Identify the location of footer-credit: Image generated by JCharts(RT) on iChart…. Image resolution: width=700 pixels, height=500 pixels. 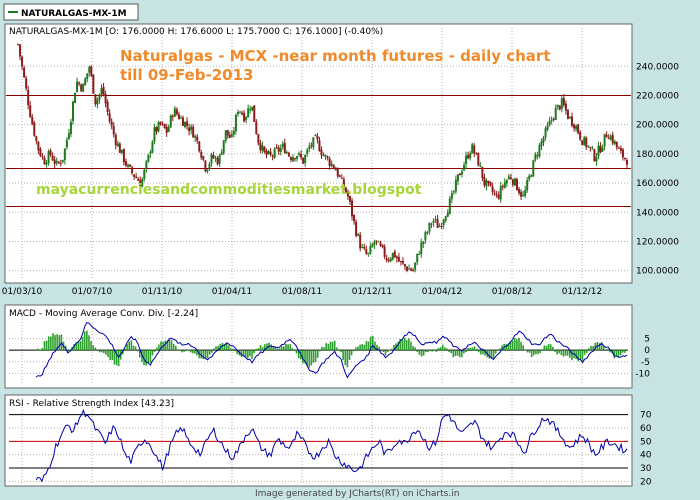
(357, 494).